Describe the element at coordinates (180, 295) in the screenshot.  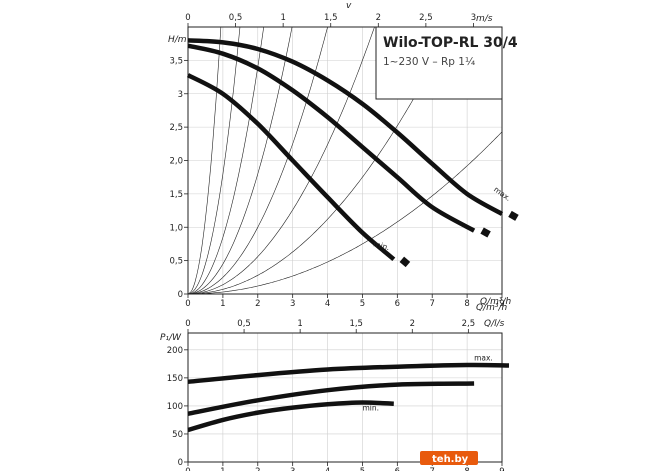
I see `head-y-tick-label: 0` at that location.